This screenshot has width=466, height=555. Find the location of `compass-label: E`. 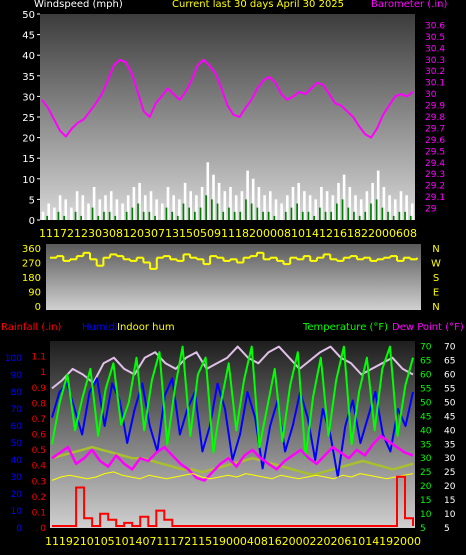

compass-label: E is located at coordinates (436, 293).